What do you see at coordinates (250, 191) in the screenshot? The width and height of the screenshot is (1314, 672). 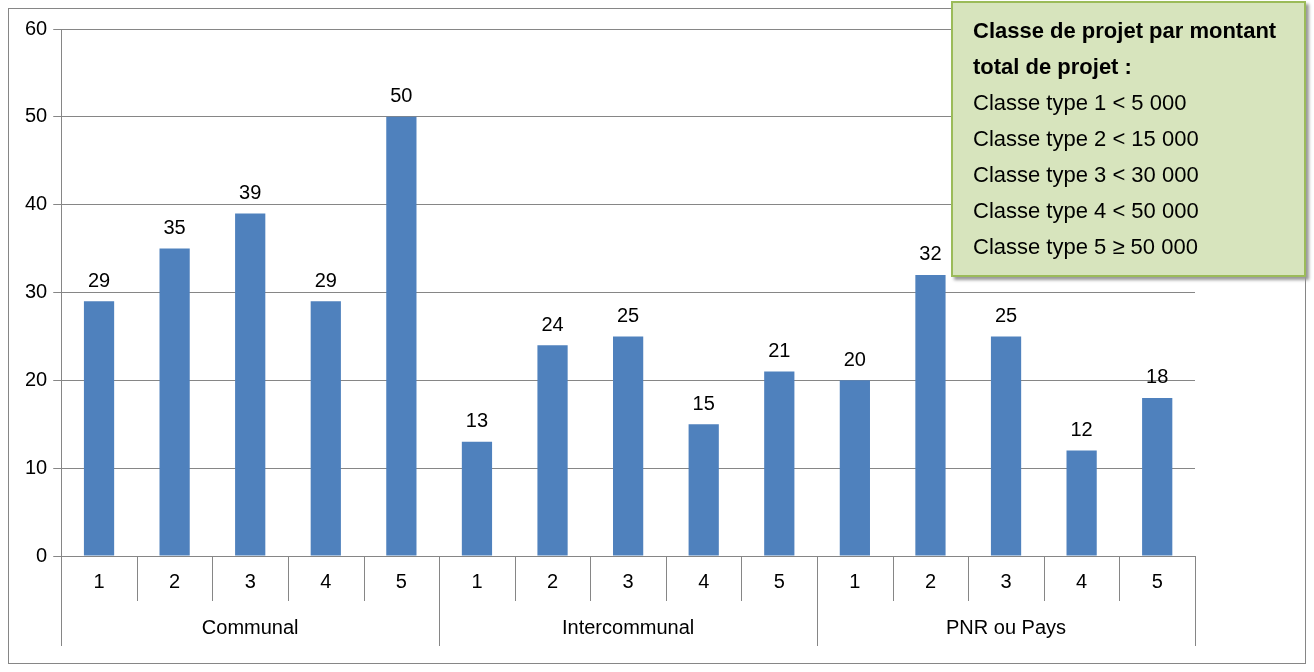 I see `data-label: 39` at bounding box center [250, 191].